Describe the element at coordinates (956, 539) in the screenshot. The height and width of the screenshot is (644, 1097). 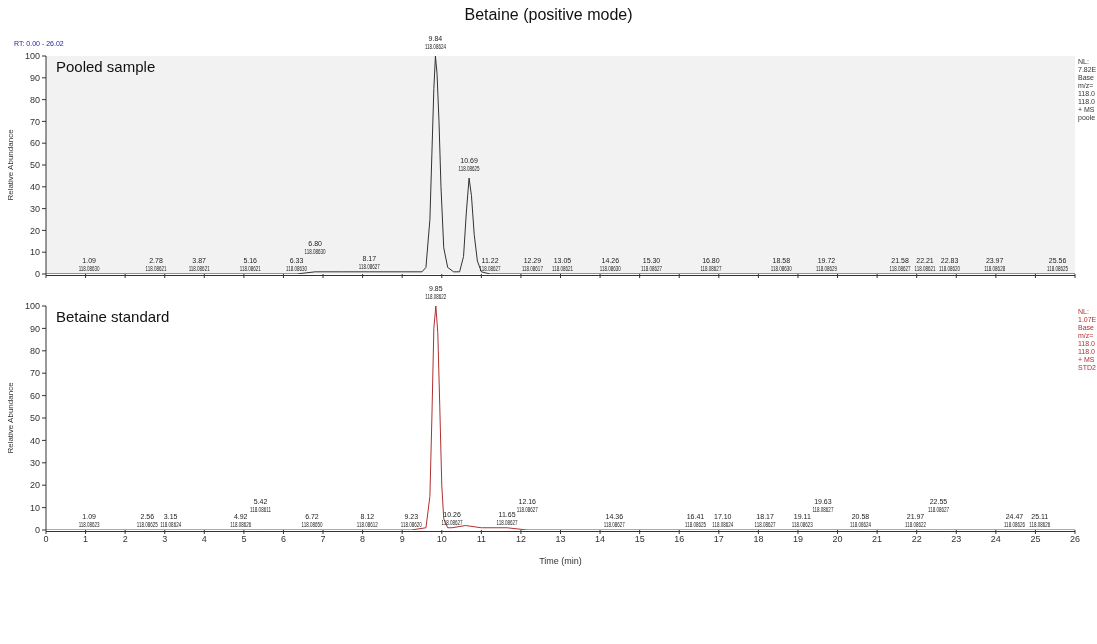
I see `x-tick-label: 23` at that location.